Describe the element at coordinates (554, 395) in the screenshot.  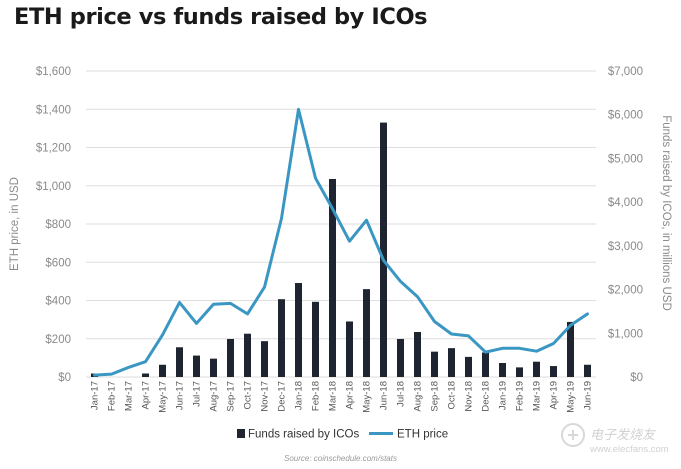
I see `x-tick-label: Apr-19` at that location.